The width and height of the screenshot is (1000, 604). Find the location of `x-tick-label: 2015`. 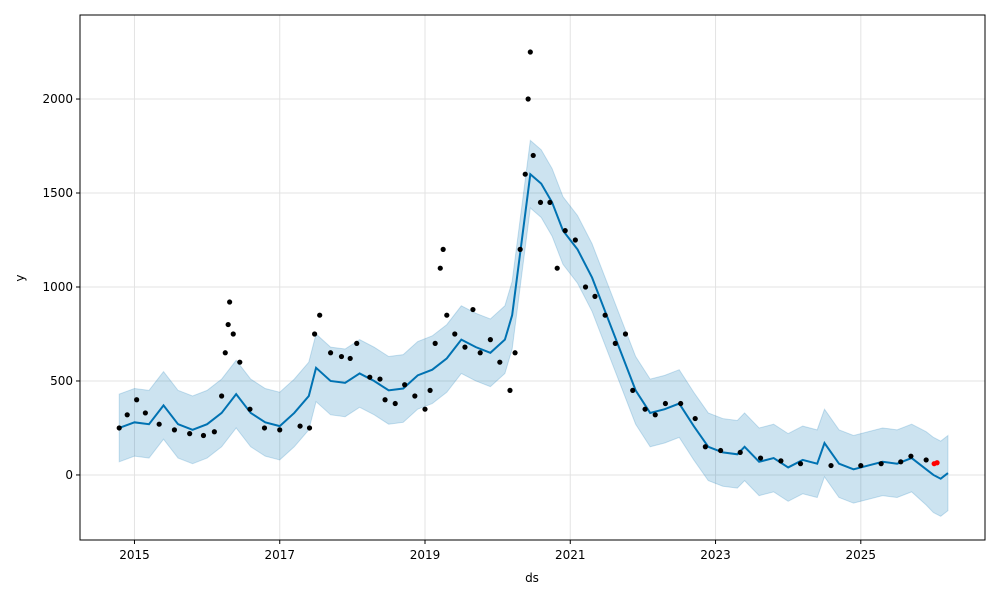

x-tick-label: 2015 is located at coordinates (134, 555).